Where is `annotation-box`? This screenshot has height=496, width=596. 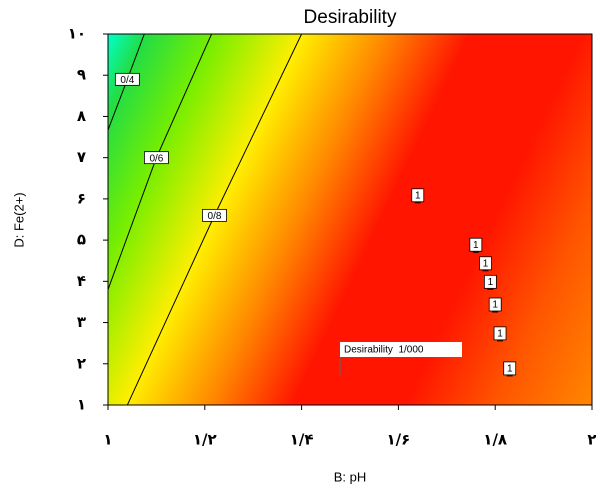 annotation-box is located at coordinates (401, 349).